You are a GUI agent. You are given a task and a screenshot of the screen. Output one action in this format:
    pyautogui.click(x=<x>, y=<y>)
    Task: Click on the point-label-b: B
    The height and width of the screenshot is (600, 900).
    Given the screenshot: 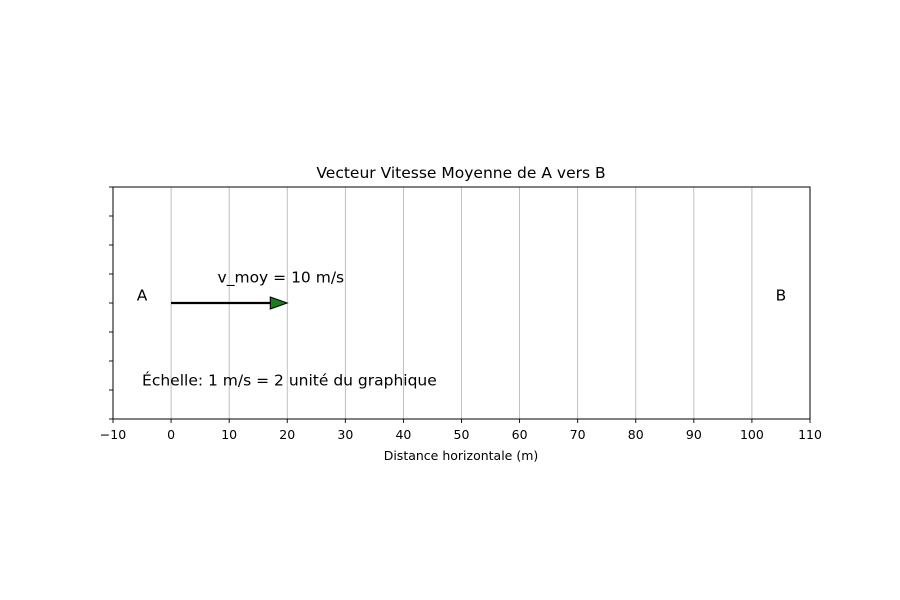 What is the action you would take?
    pyautogui.click(x=781, y=295)
    